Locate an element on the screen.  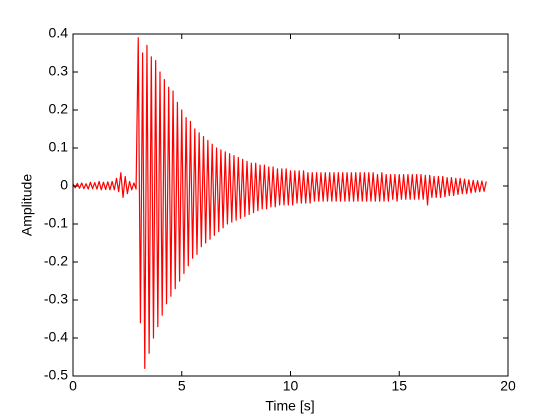
y-tick-label: -0.1 is located at coordinates (56, 223).